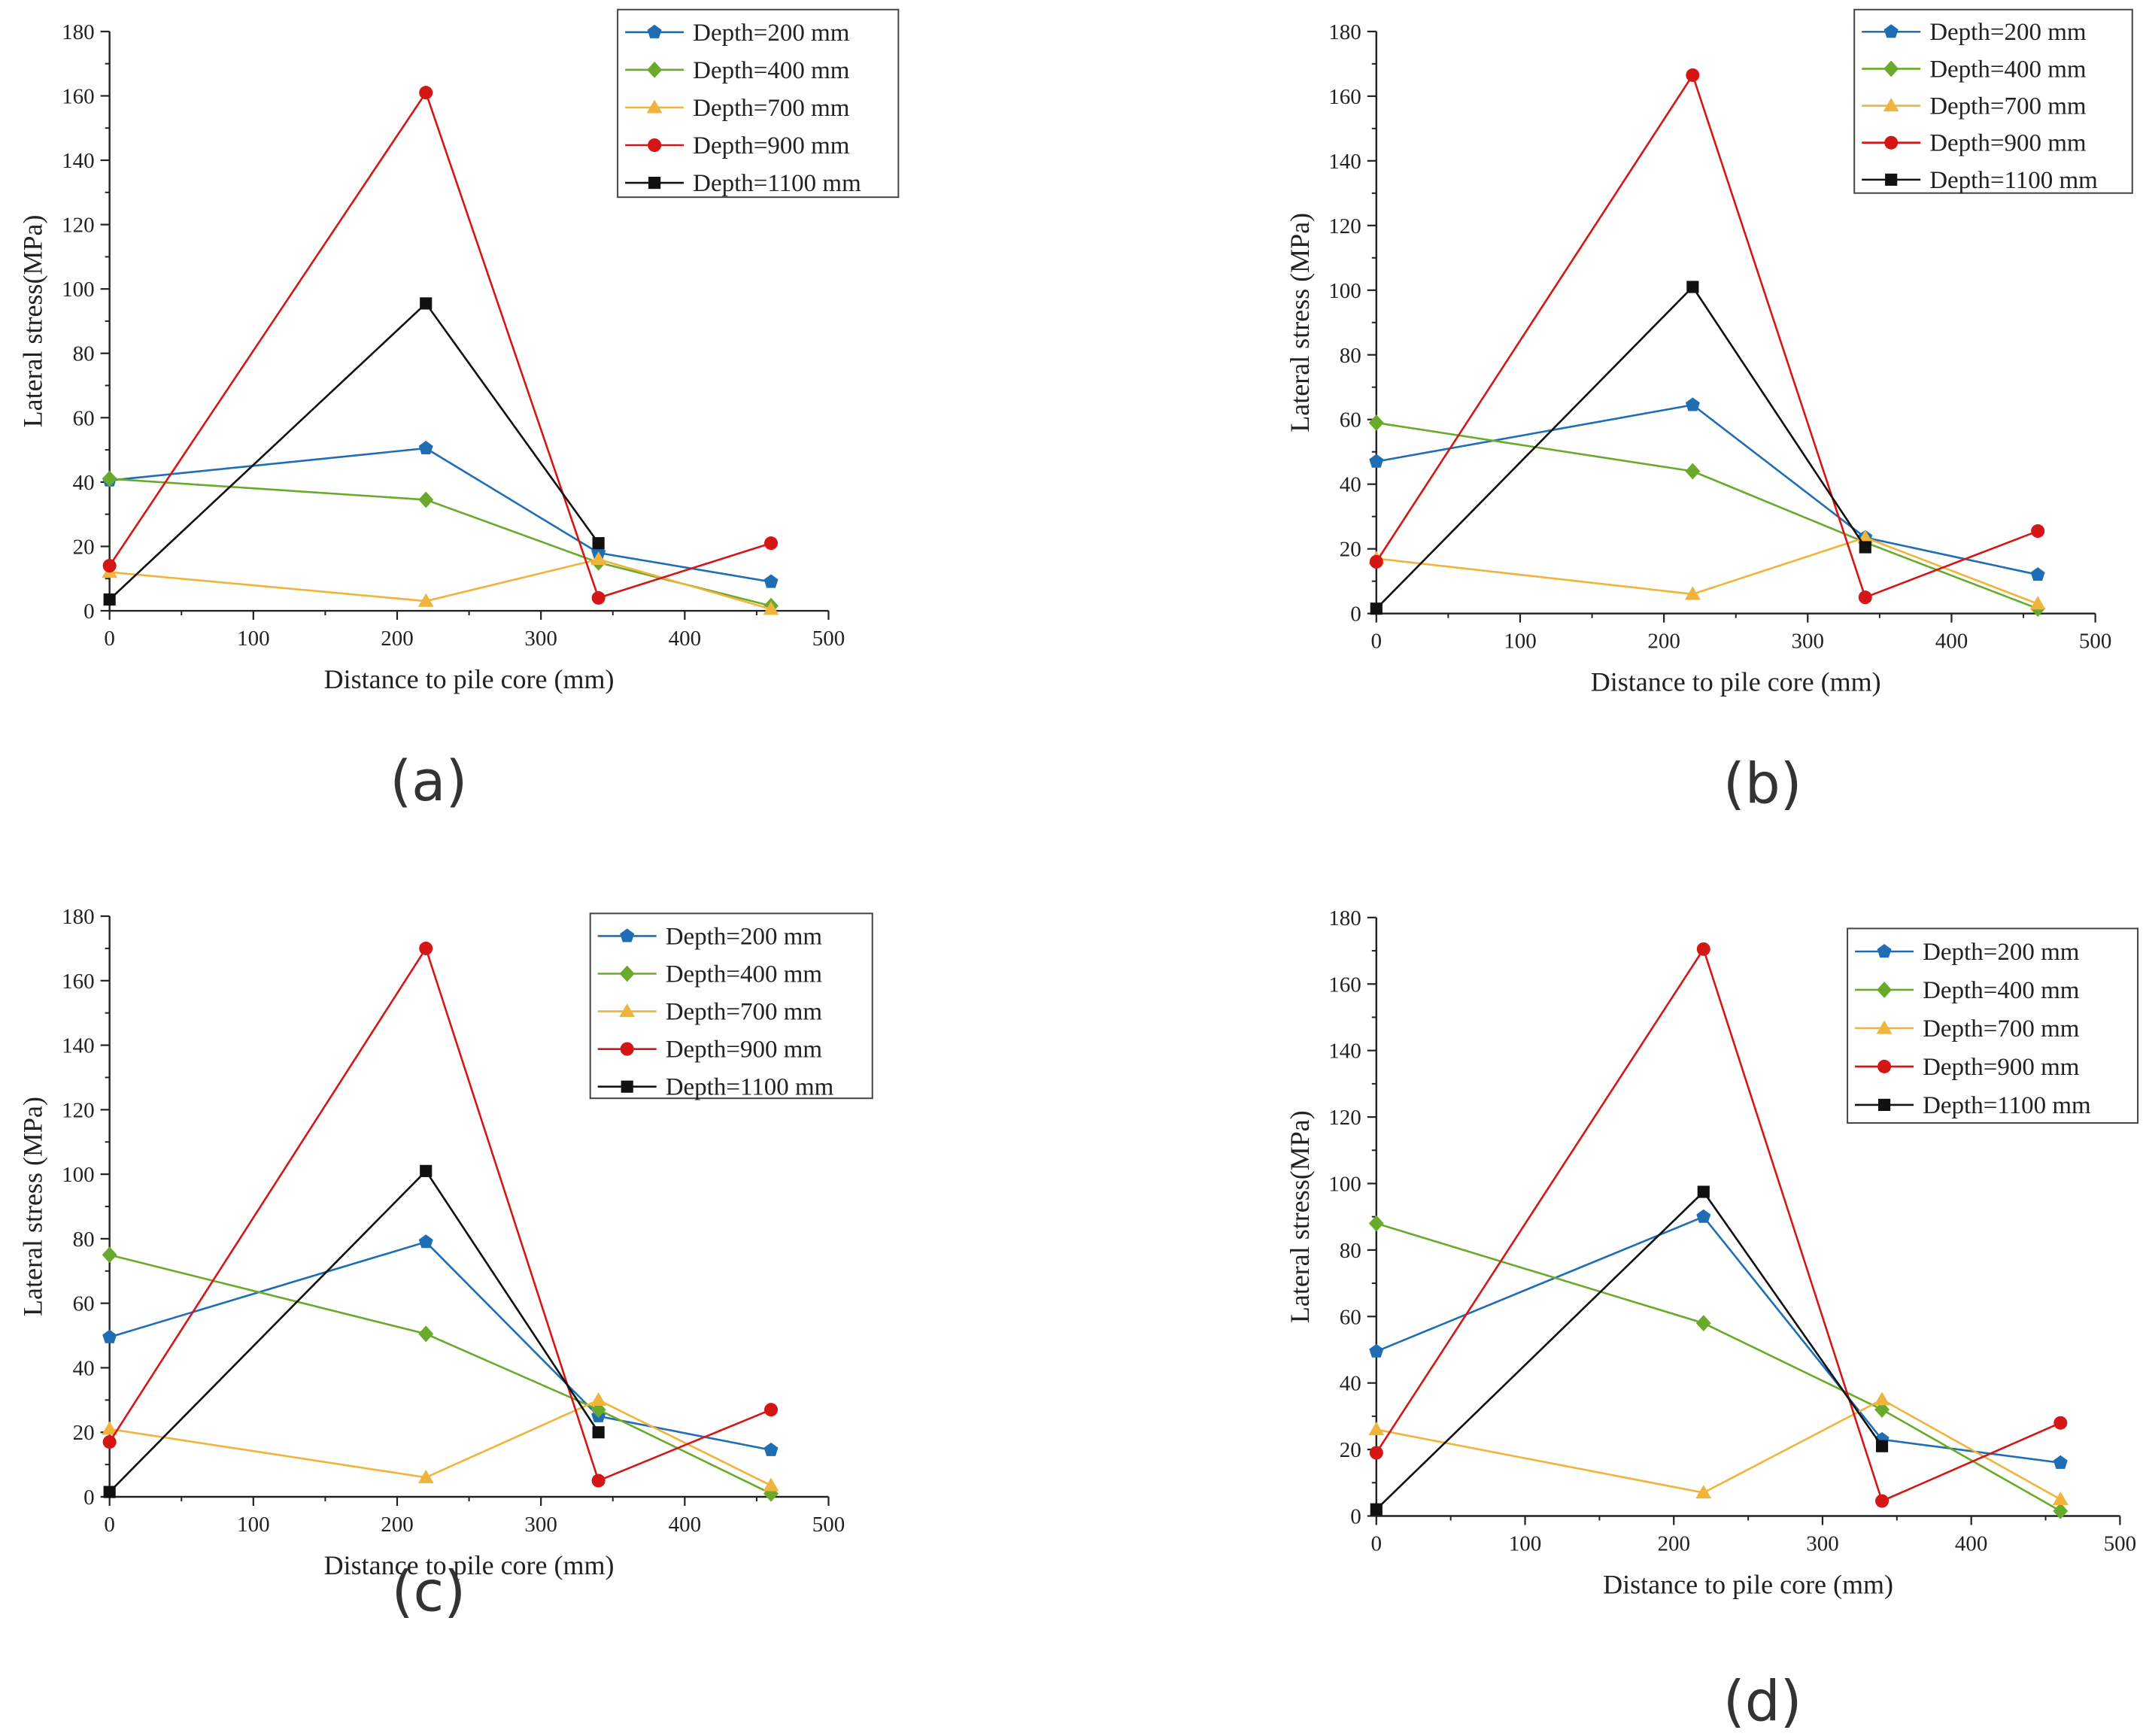 This screenshot has height=1736, width=2146. Describe the element at coordinates (777, 183) in the screenshot. I see `legend-label: Depth=1100 mm` at that location.